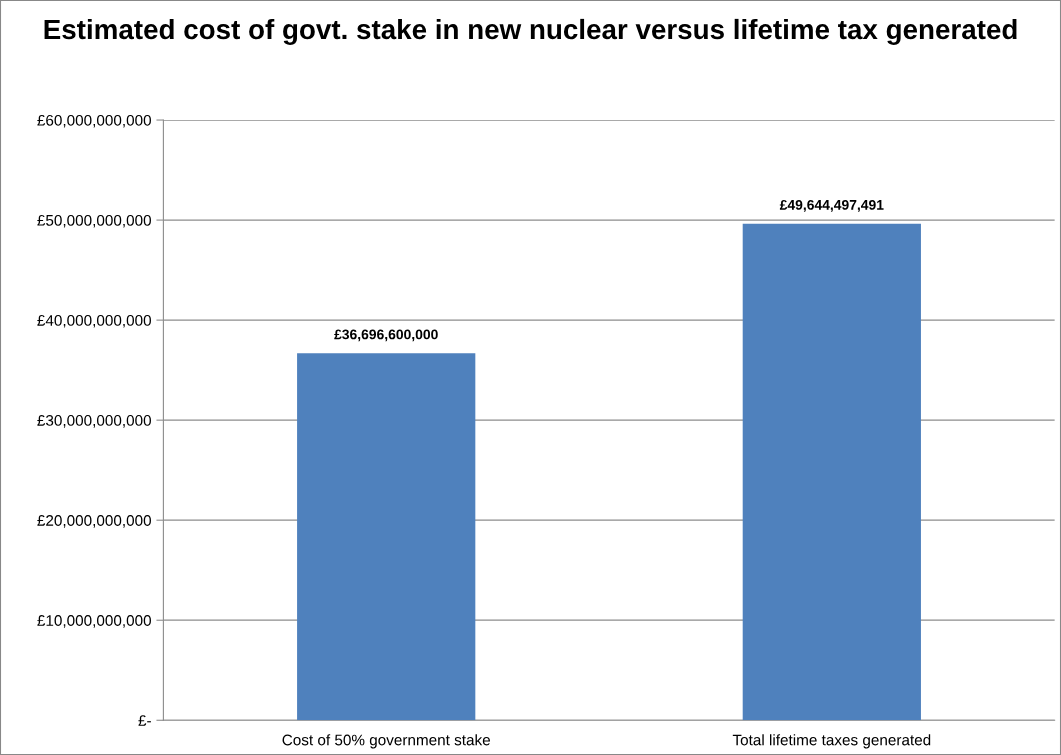  Describe the element at coordinates (831, 741) in the screenshot. I see `x-tick-label: Total lifetime taxes generated` at that location.